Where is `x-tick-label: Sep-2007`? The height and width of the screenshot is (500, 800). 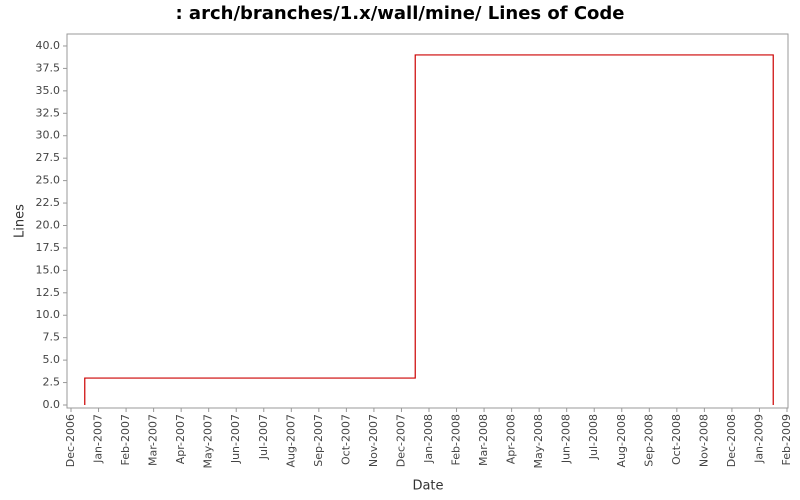 x-tick-label: Sep-2007 is located at coordinates (318, 440).